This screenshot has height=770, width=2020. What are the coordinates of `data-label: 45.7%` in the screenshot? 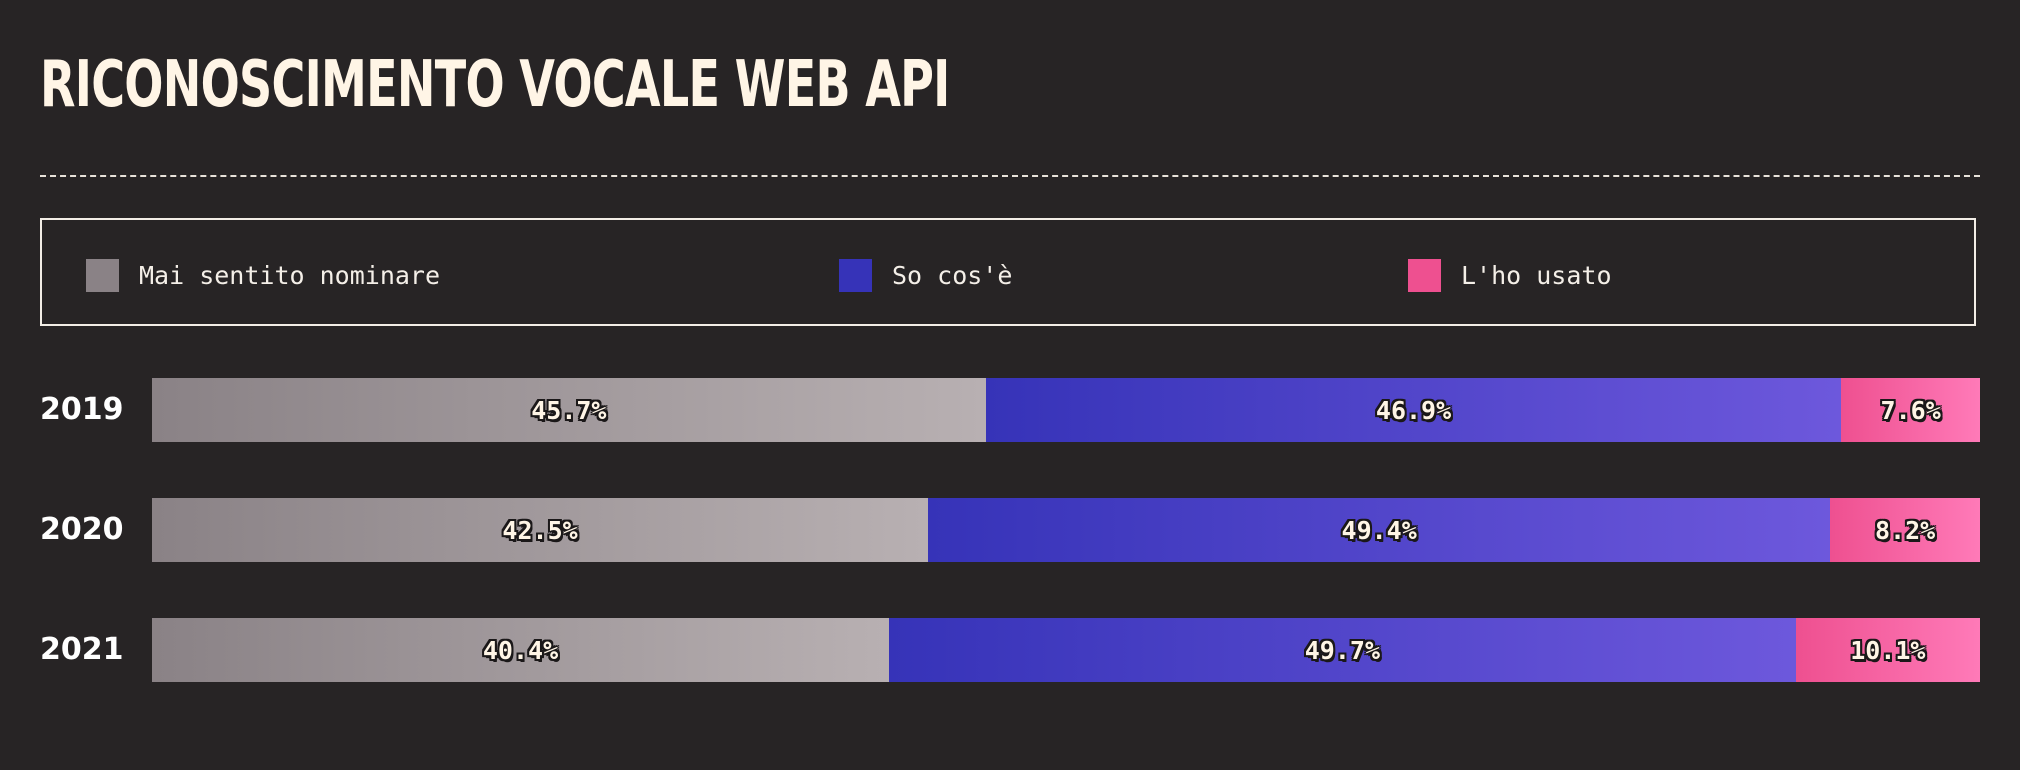 It's located at (569, 410).